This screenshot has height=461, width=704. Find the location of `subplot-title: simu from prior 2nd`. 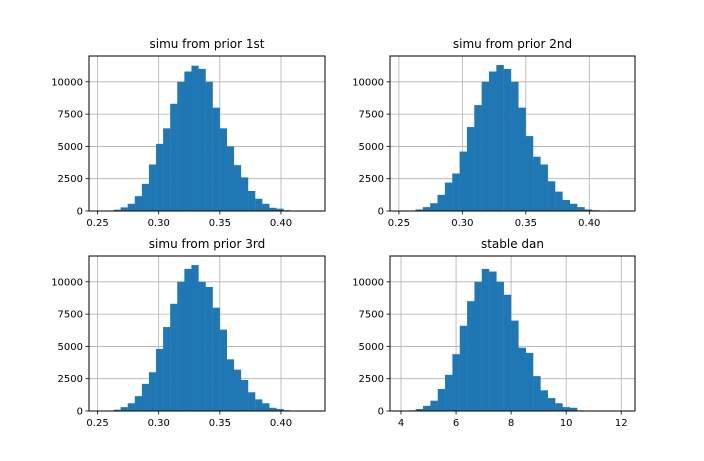

subplot-title: simu from prior 2nd is located at coordinates (512, 44).